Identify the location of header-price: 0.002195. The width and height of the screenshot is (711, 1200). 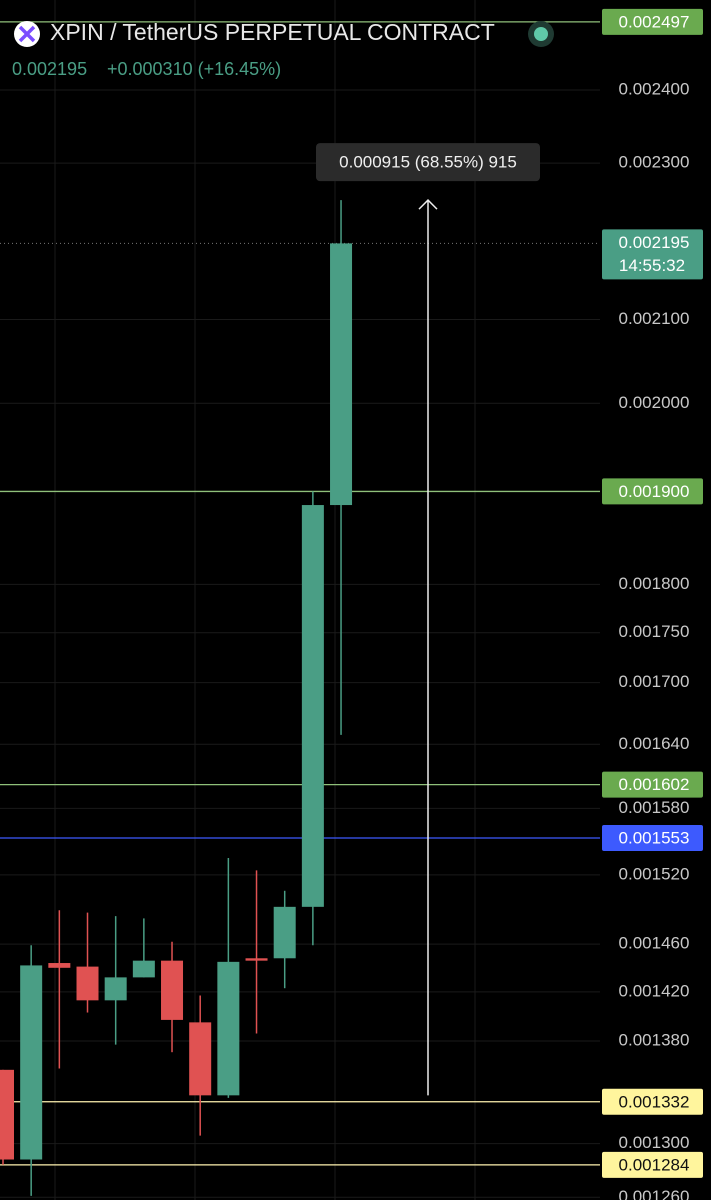
(49, 69).